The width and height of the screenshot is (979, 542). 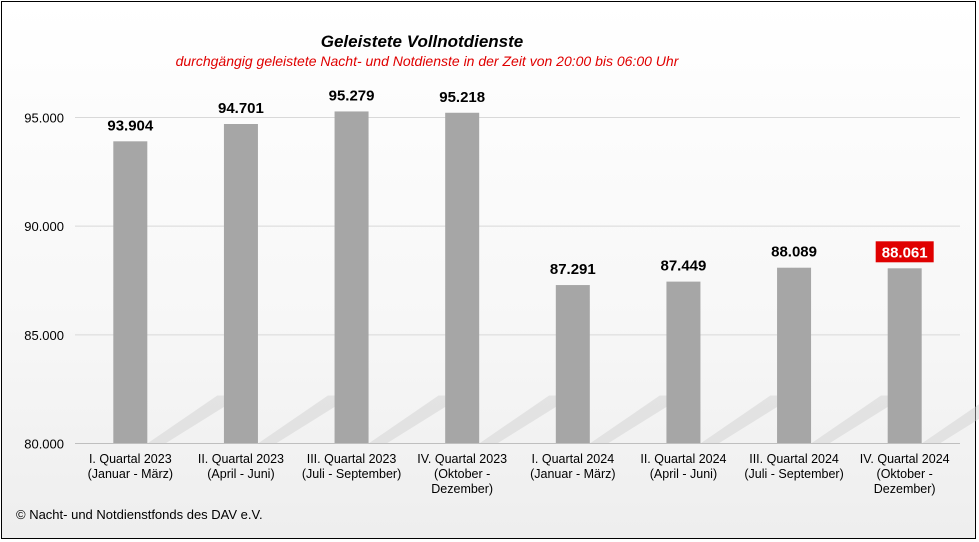 I want to click on data-label: 87.449, so click(x=683, y=266).